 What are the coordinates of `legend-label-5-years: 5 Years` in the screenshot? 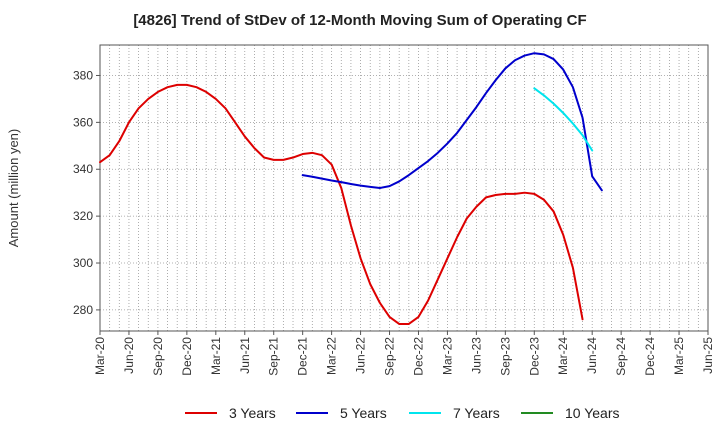 It's located at (363, 413).